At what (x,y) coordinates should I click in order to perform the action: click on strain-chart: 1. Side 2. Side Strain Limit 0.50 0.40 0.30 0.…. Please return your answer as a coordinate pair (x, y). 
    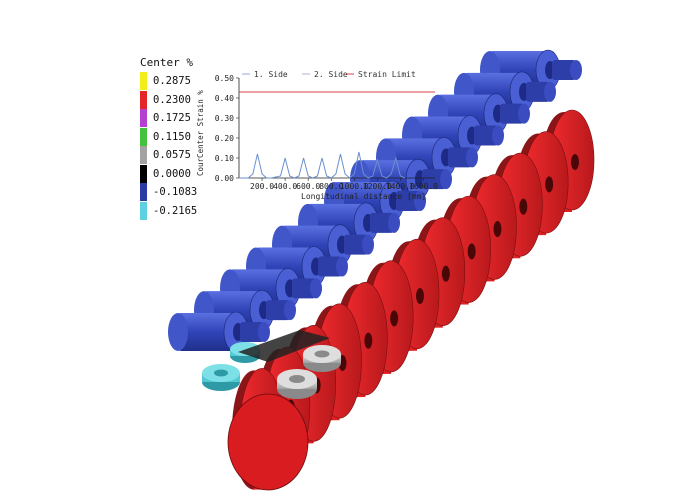
    Looking at the image, I should click on (326, 141).